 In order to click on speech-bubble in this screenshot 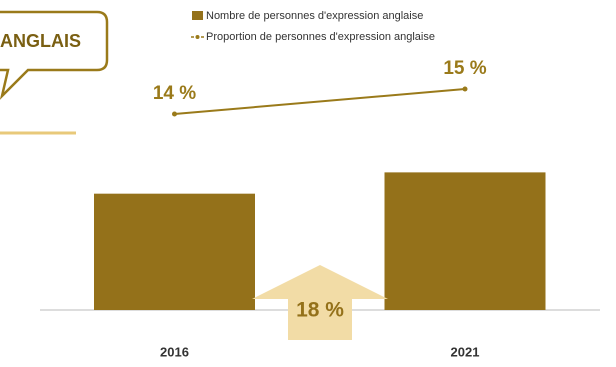, I will do `click(54, 55)`.